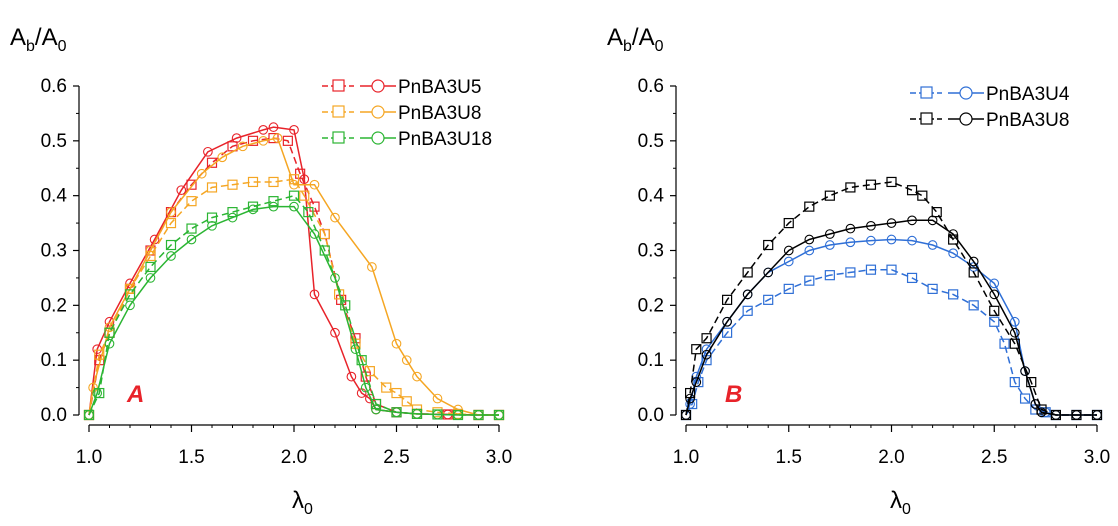 The height and width of the screenshot is (526, 1118). I want to click on legend-label: PnBA3U4, so click(1028, 94).